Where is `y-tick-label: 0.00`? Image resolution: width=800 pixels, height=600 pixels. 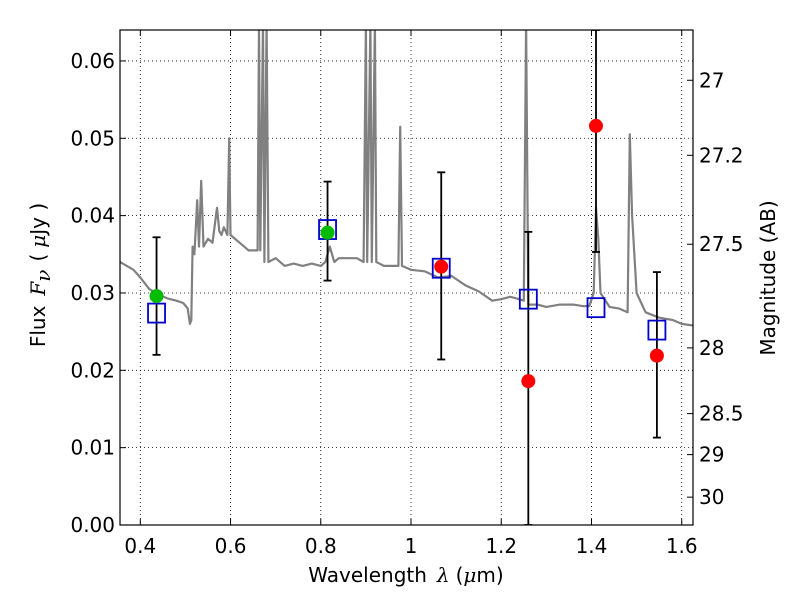
y-tick-label: 0.00 is located at coordinates (92, 525).